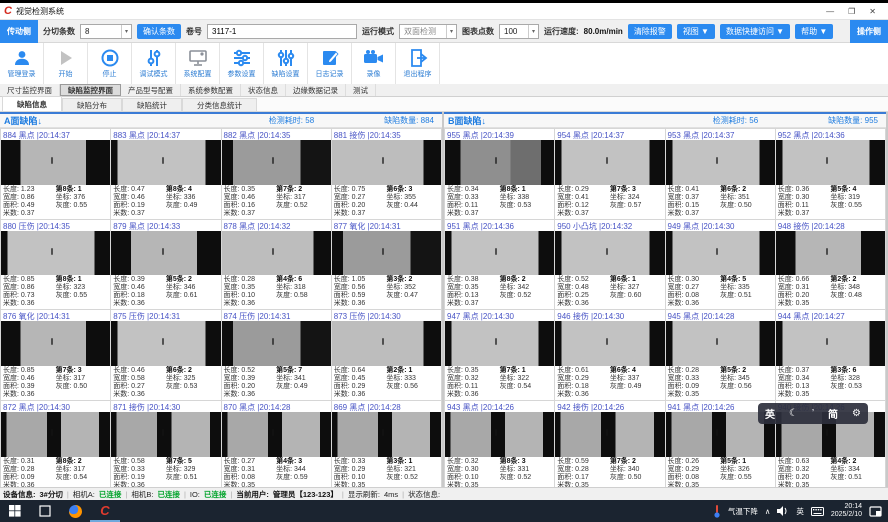 This screenshot has height=522, width=888. Describe the element at coordinates (769, 415) in the screenshot. I see `ime-english-toggle: 英` at that location.